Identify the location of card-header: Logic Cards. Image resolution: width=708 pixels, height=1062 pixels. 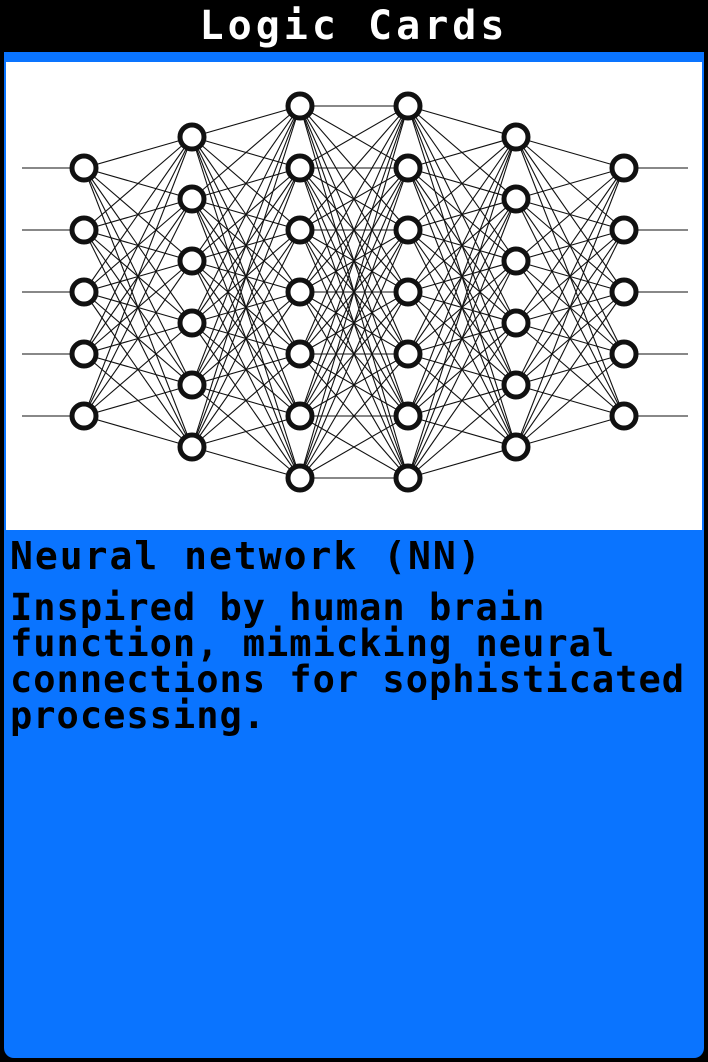
(354, 26).